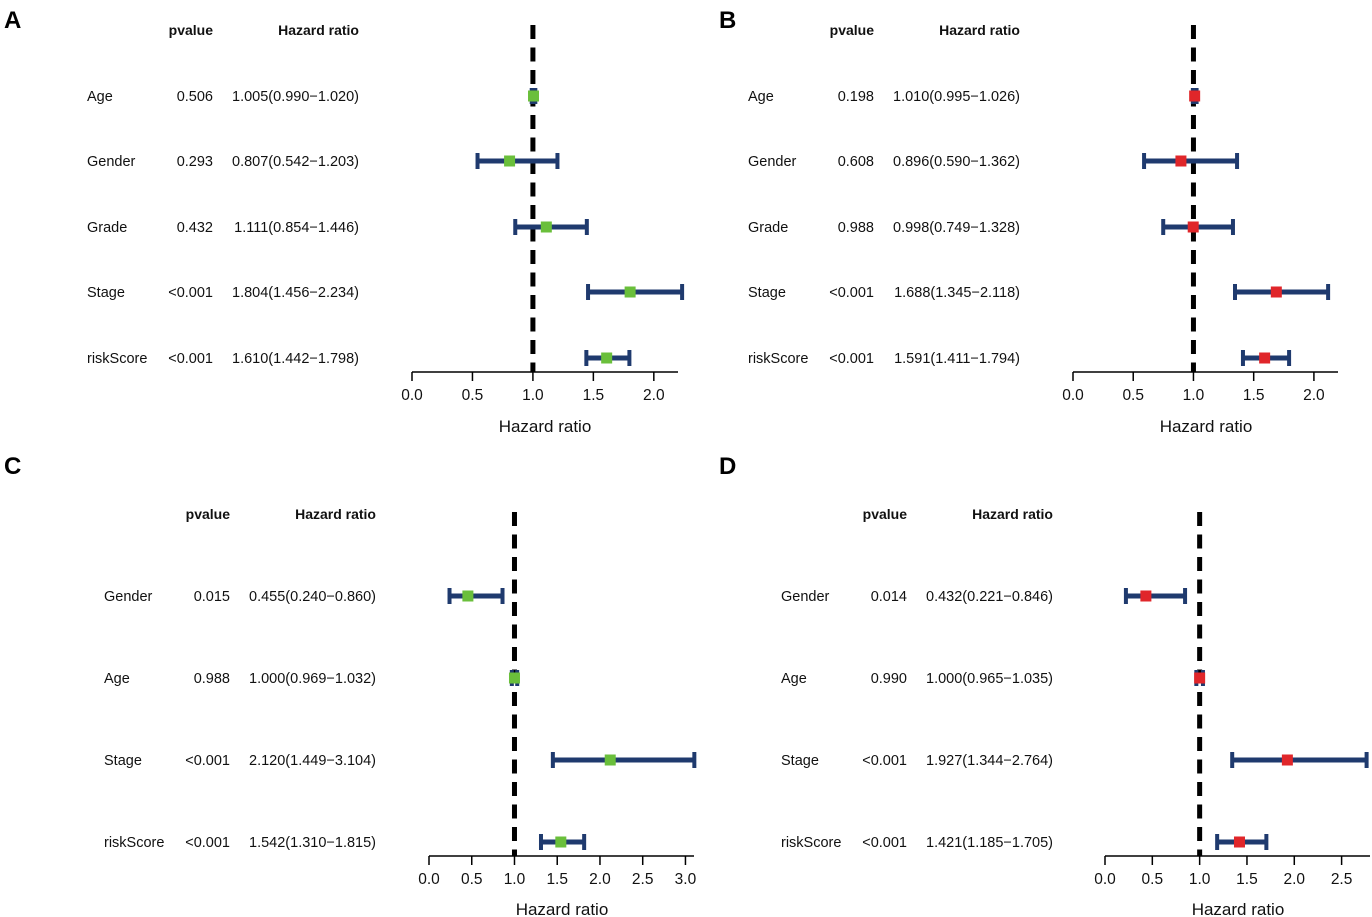  Describe the element at coordinates (212, 597) in the screenshot. I see `row-pvalue: 0.015` at that location.